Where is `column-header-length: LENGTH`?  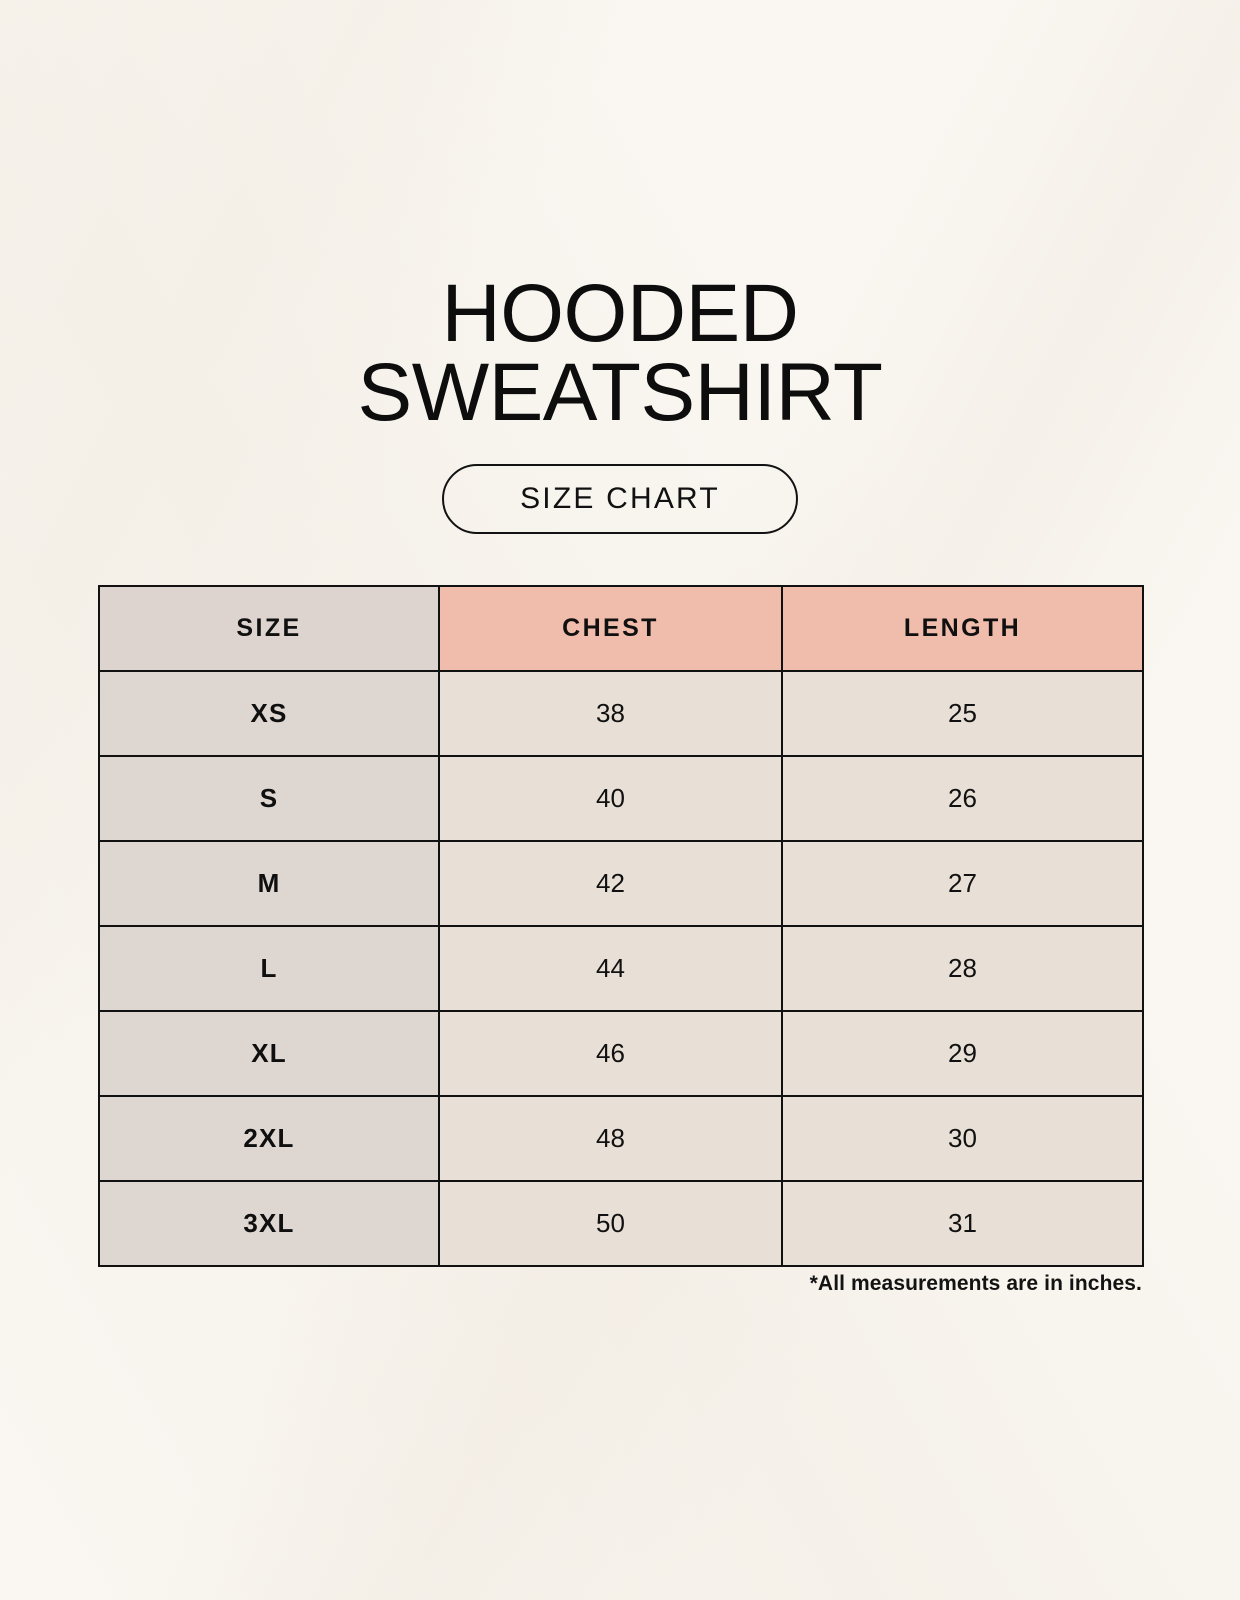 column-header-length: LENGTH is located at coordinates (962, 628).